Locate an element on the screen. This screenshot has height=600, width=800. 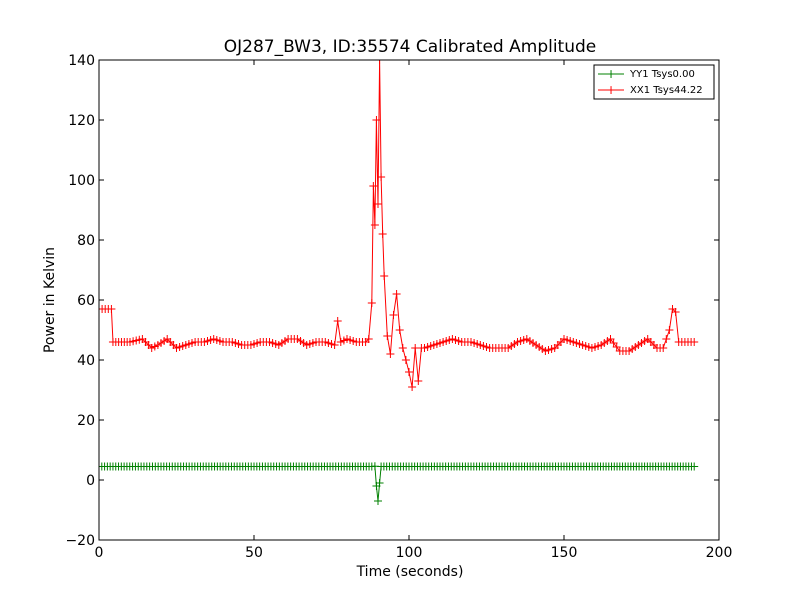
legend: + YY1 Tsys0.00 + XX1 Tsys44.22 is located at coordinates (654, 82).